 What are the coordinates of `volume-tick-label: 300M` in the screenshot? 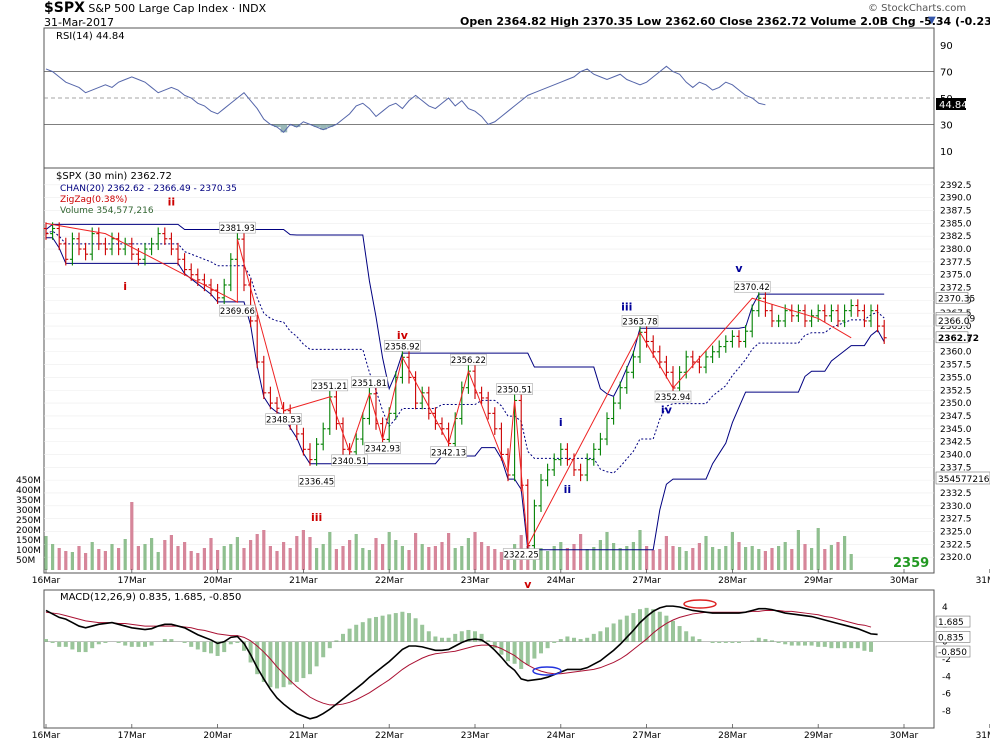 It's located at (28, 511).